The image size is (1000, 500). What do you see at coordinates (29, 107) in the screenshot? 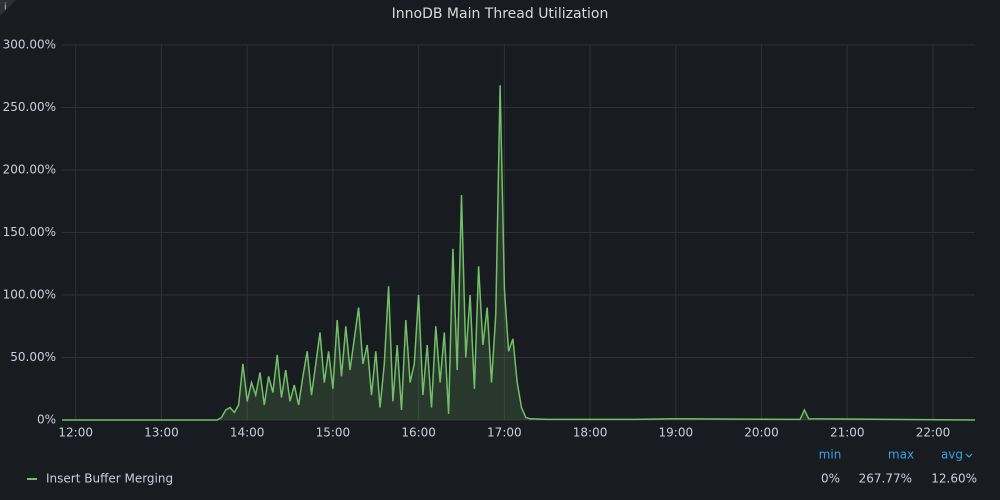
I see `y-tick-label: 250.00%` at bounding box center [29, 107].